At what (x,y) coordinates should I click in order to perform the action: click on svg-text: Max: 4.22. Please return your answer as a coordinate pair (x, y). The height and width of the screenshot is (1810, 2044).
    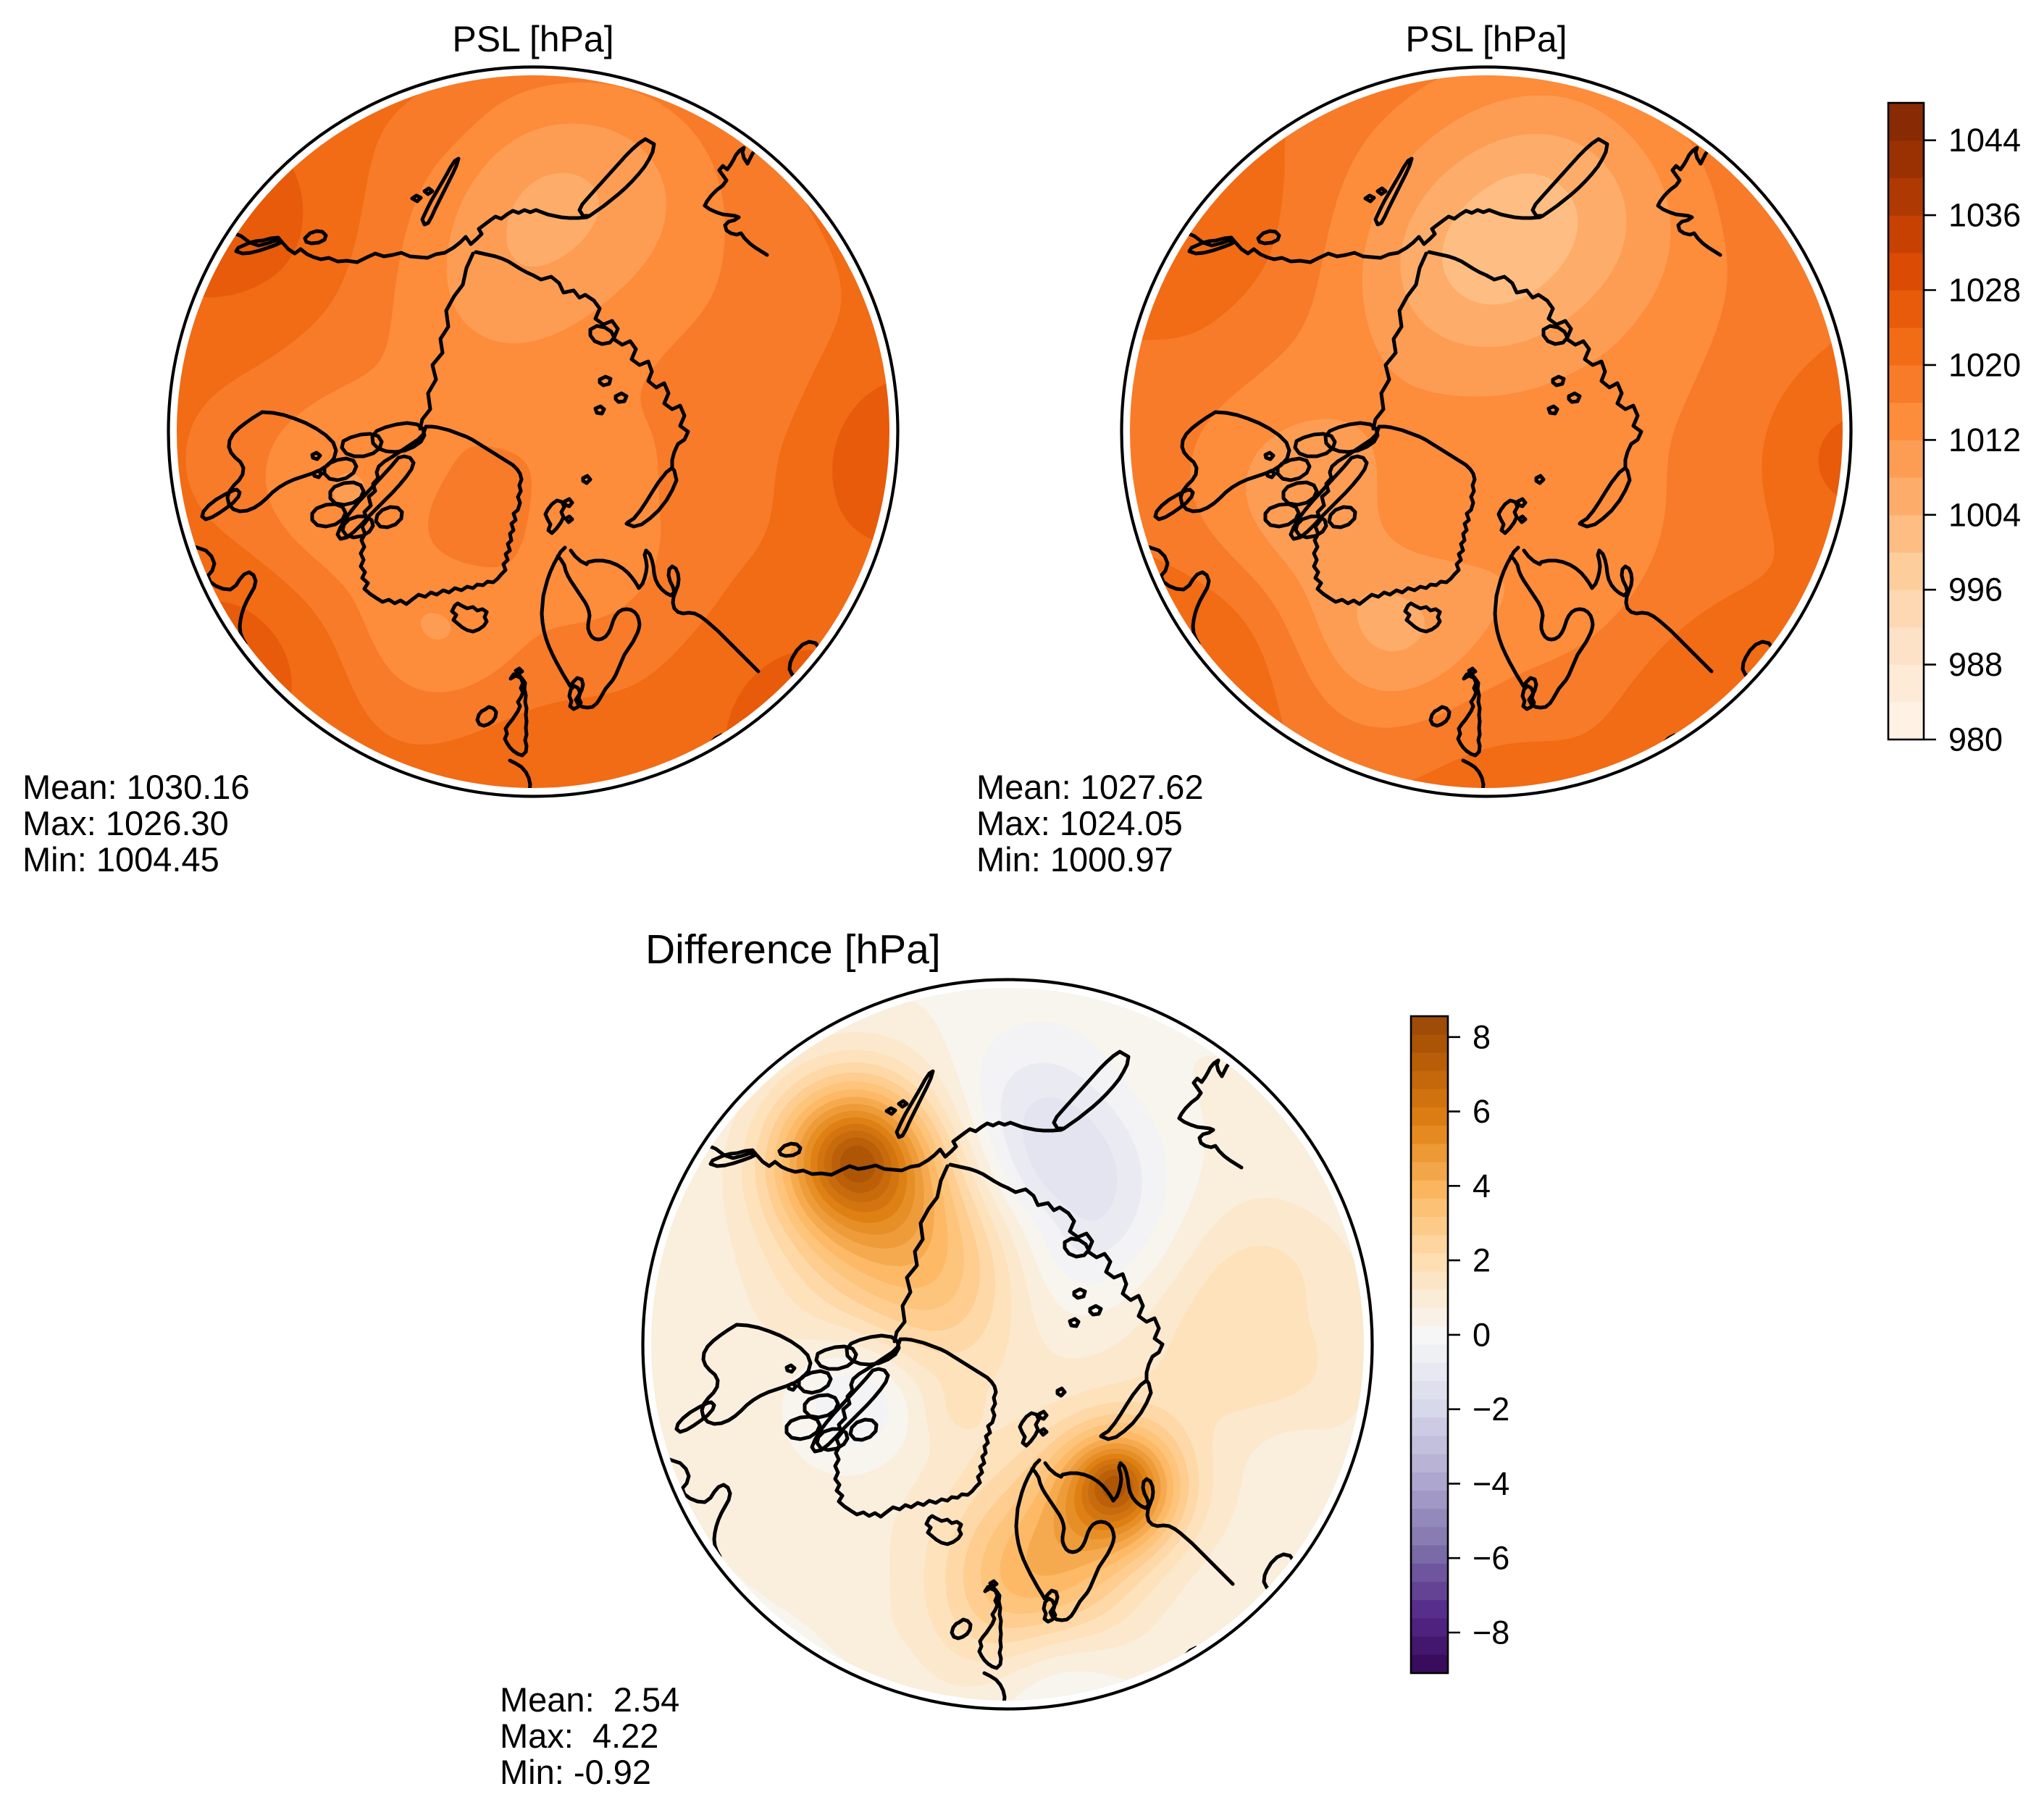
    Looking at the image, I should click on (579, 1736).